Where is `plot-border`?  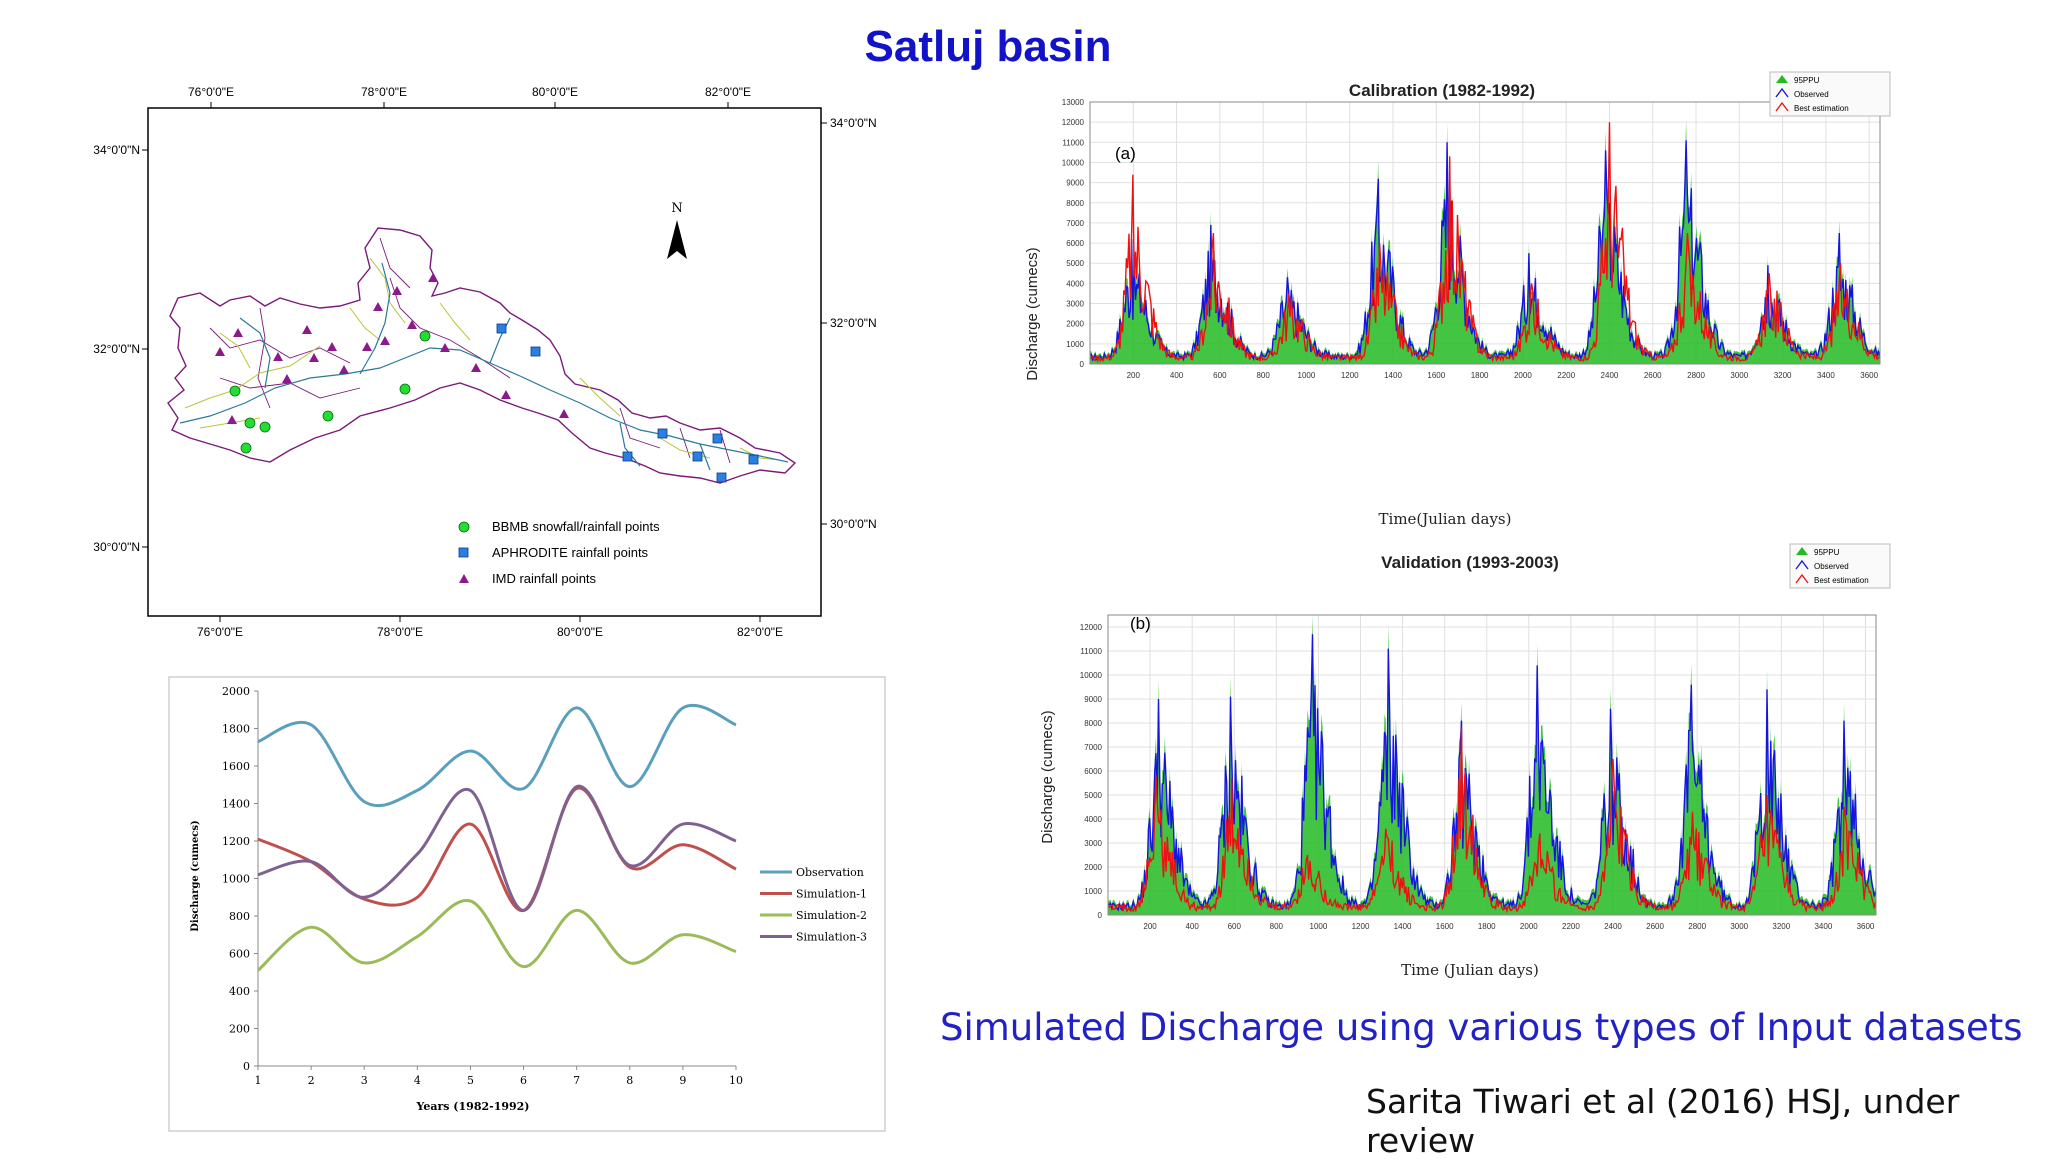
plot-border is located at coordinates (1485, 233).